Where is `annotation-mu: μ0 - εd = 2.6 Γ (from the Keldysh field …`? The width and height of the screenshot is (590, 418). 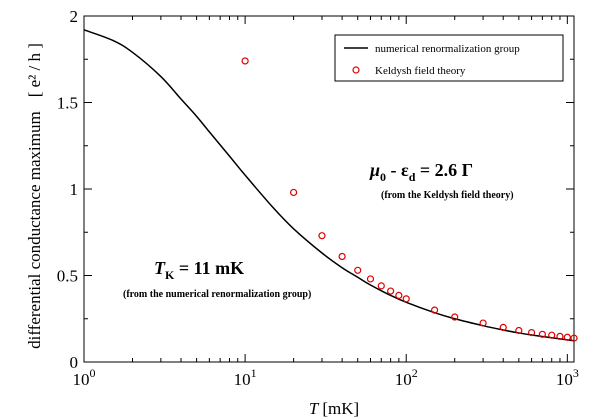 annotation-mu: μ0 - εd = 2.6 Γ (from the Keldysh field … is located at coordinates (441, 180).